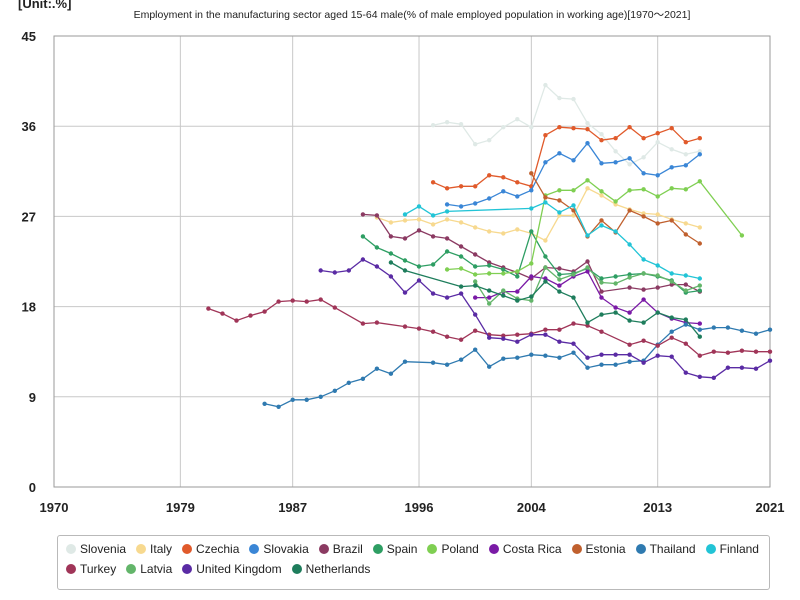 This screenshot has width=800, height=600. Describe the element at coordinates (29, 216) in the screenshot. I see `y-tick-label: 27` at that location.